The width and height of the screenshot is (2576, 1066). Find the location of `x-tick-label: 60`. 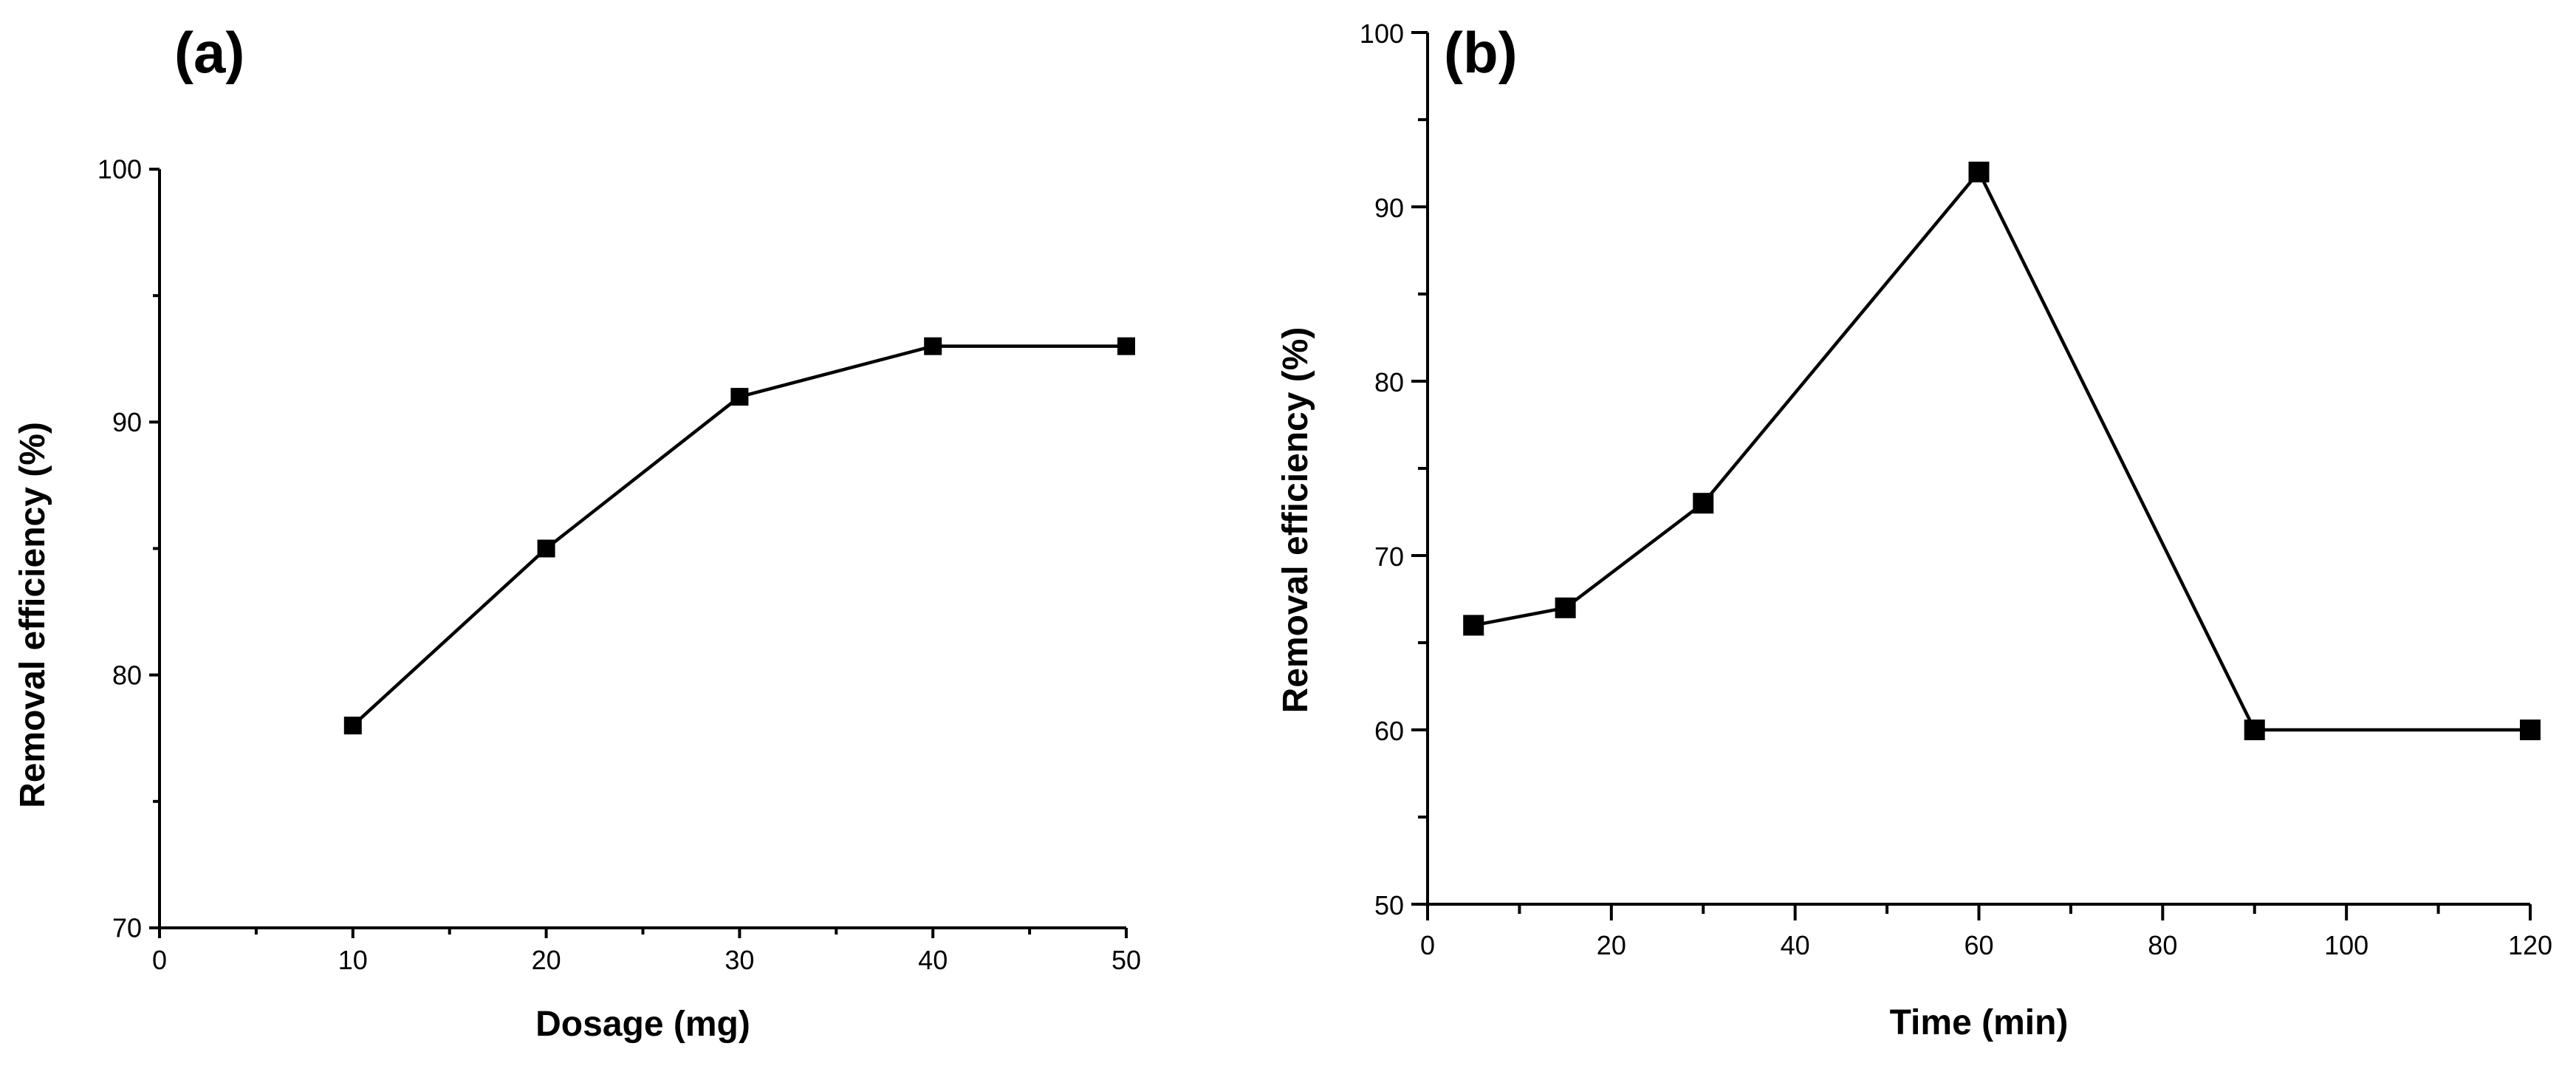

x-tick-label: 60 is located at coordinates (1978, 945).